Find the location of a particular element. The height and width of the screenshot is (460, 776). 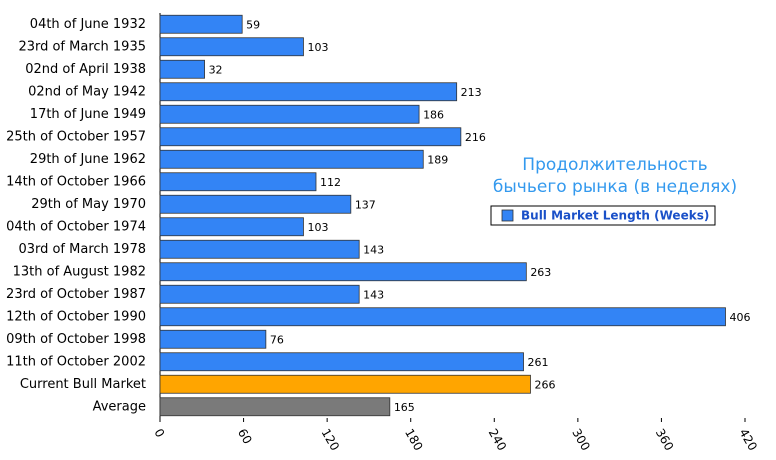

y-tick-label: 12th of October 1990 is located at coordinates (76, 316).